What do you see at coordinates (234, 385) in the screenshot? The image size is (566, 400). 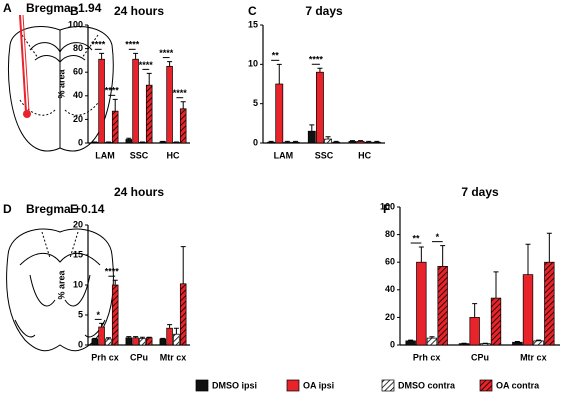 I see `legend-label: DMSO ipsi` at bounding box center [234, 385].